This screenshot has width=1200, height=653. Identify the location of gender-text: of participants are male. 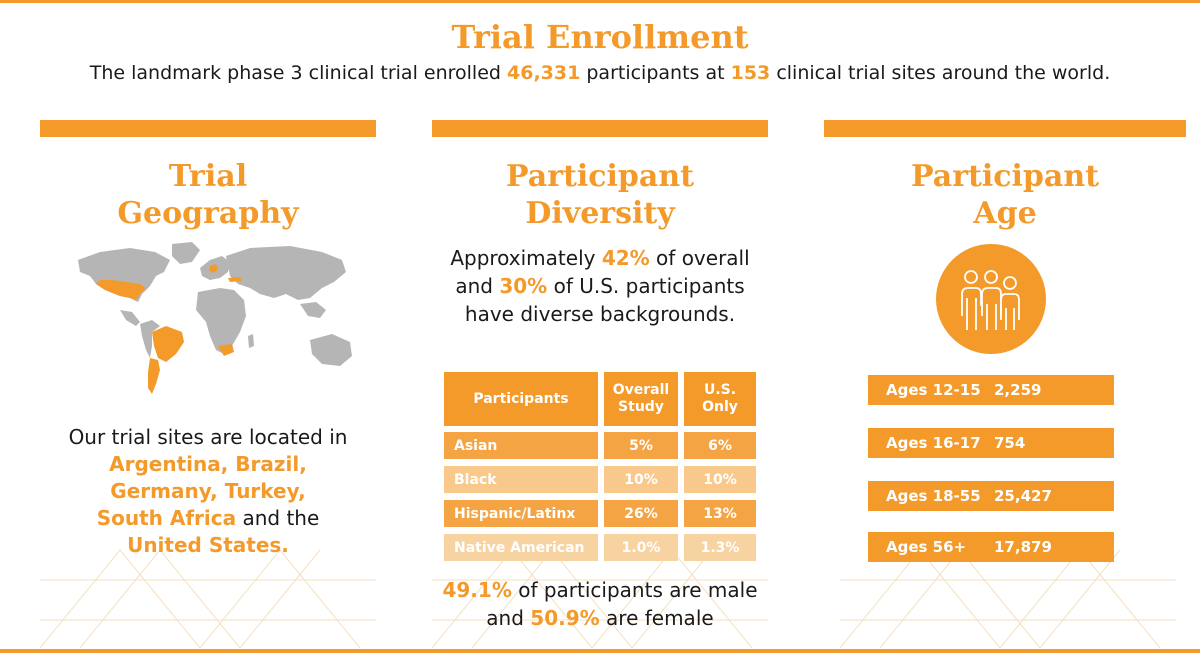
(634, 590).